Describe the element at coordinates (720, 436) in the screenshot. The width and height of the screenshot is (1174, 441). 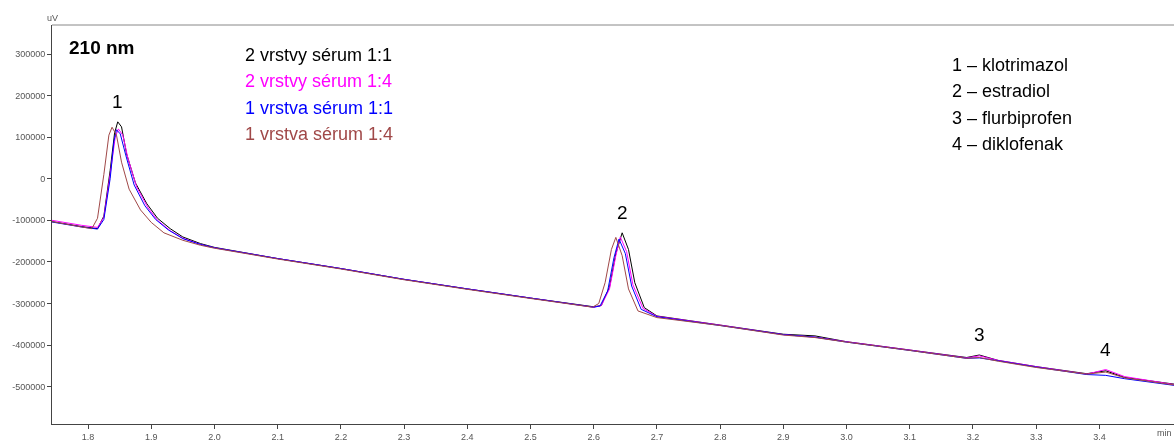
I see `x-tick-label: 2.8` at that location.